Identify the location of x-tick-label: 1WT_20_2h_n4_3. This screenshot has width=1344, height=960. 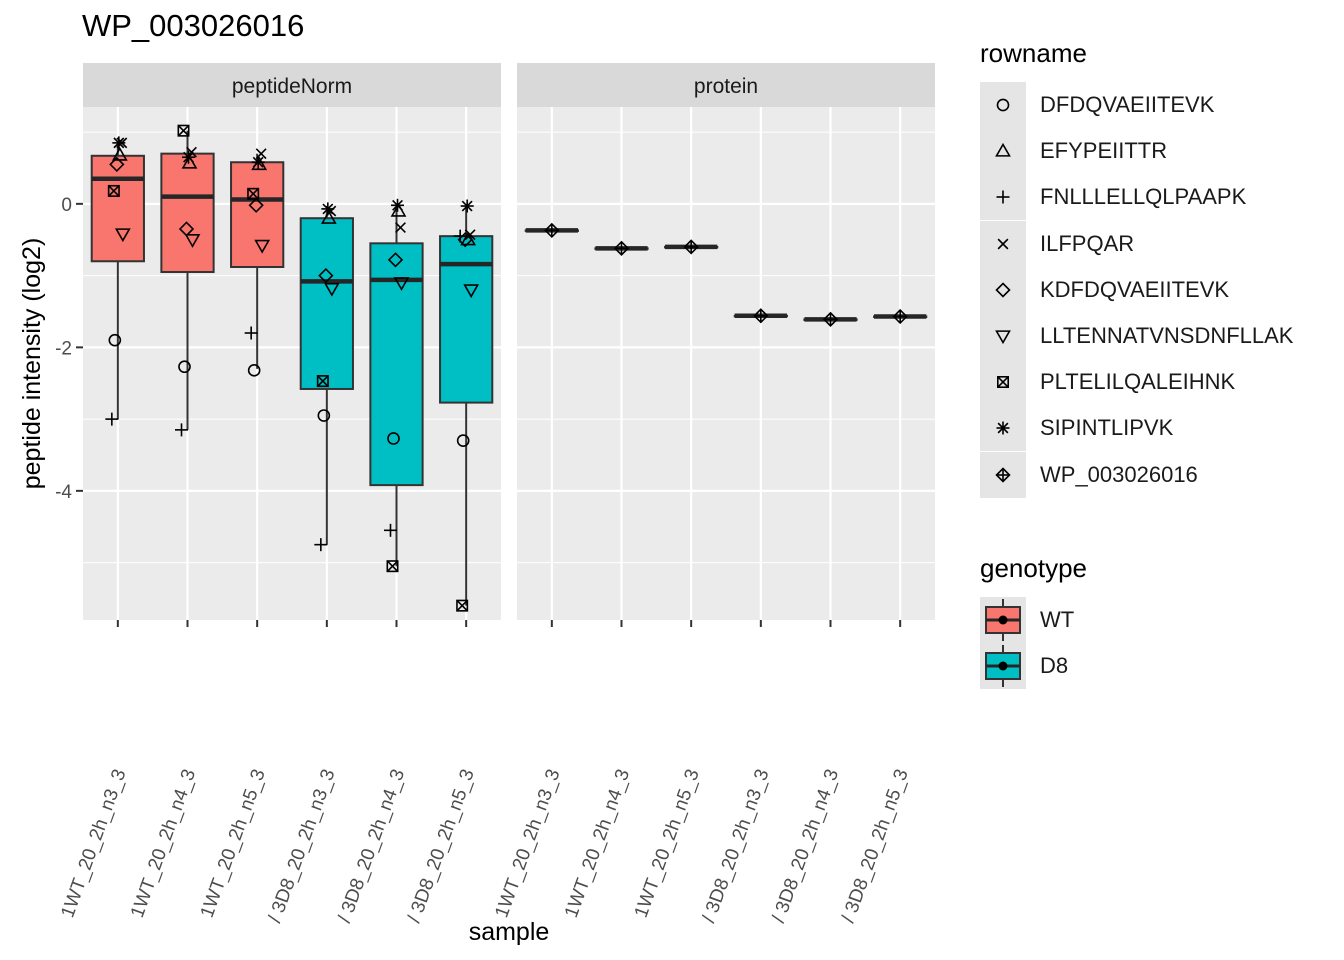
(597, 844).